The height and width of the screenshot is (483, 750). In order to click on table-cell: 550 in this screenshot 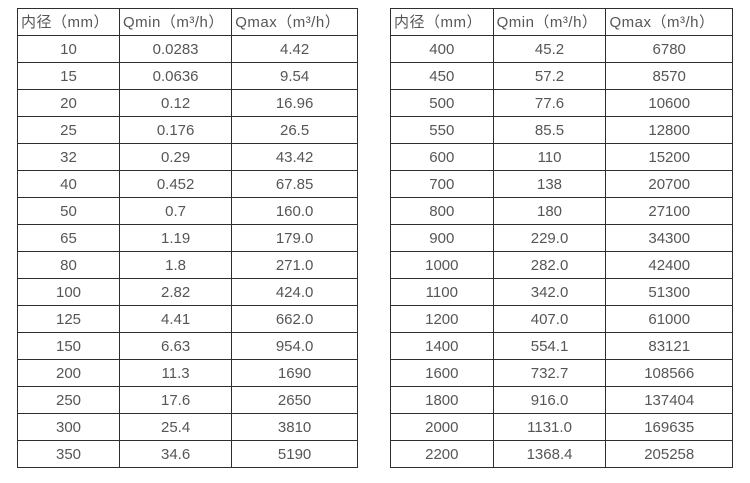, I will do `click(442, 130)`.